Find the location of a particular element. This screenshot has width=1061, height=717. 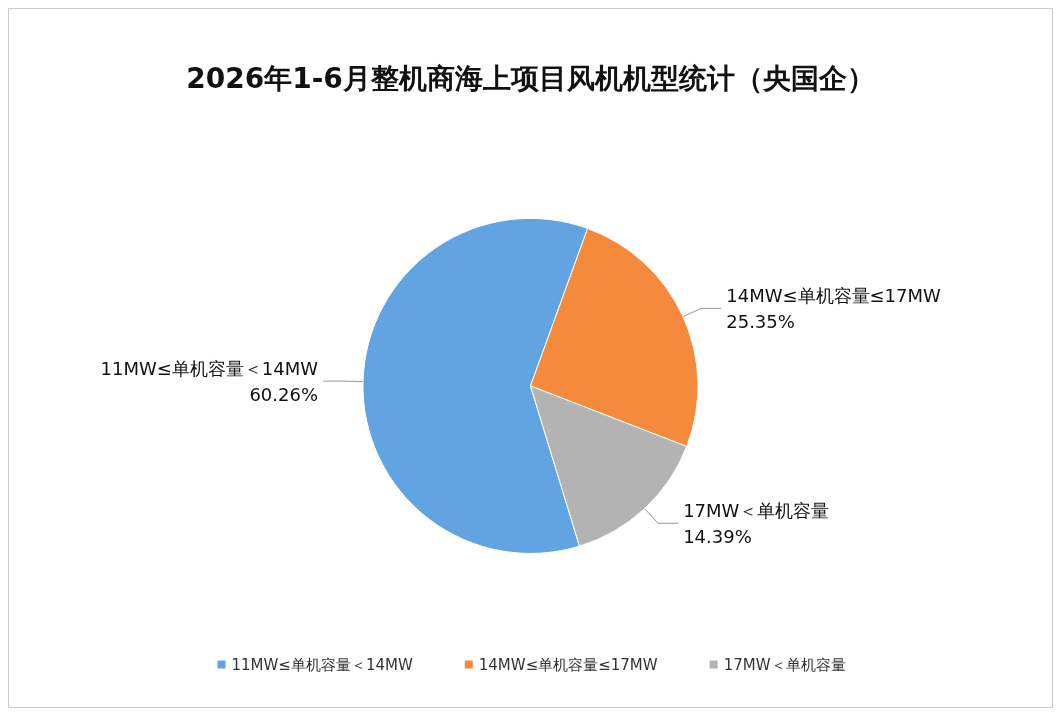

data-label: 60.26% is located at coordinates (284, 394).